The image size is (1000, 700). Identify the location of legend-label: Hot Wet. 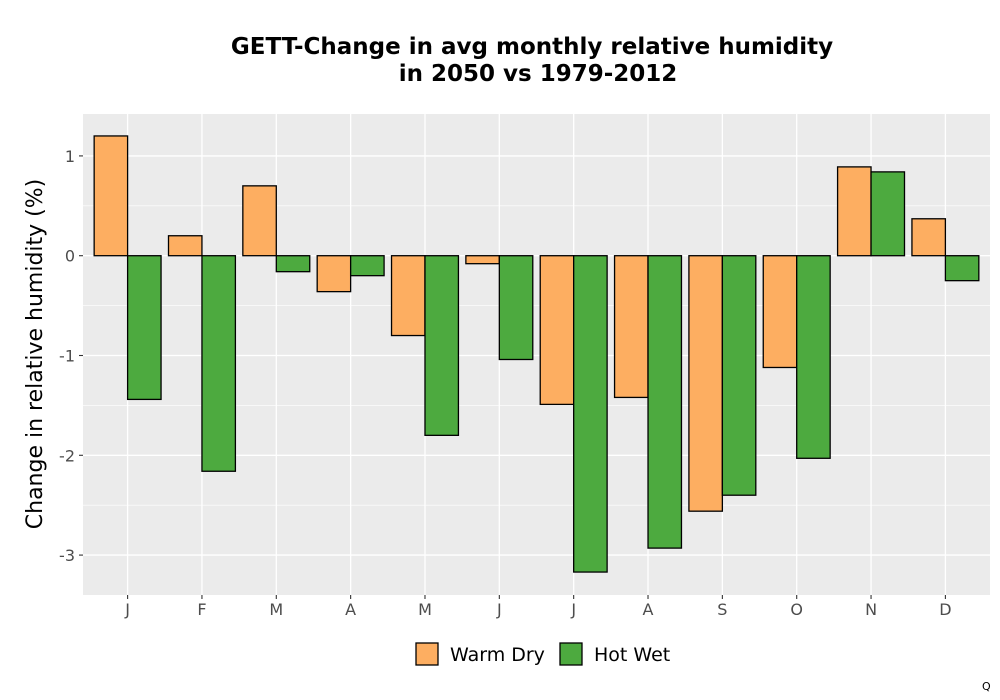
(632, 655).